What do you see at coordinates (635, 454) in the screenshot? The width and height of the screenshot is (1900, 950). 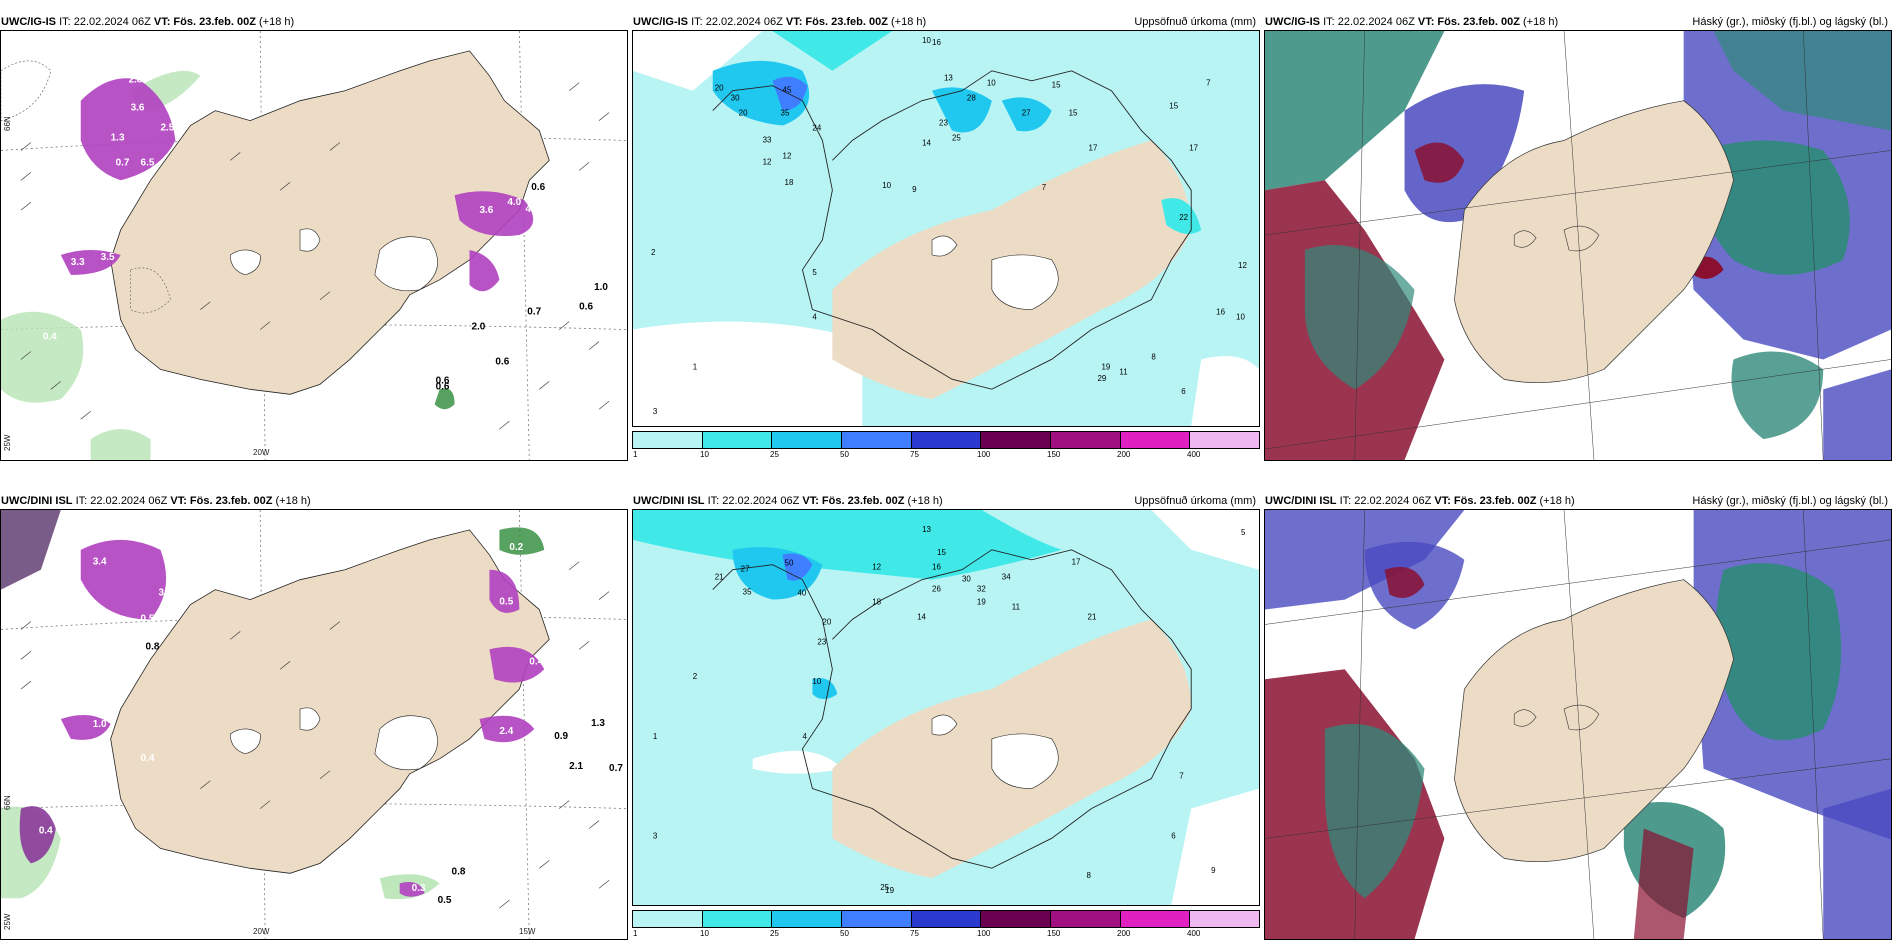 I see `cb-tick: 1` at bounding box center [635, 454].